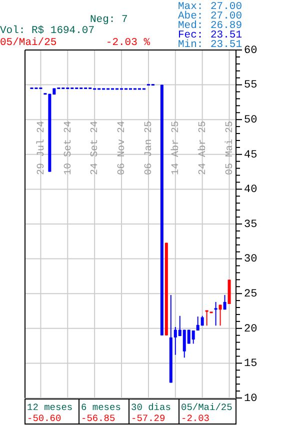  What do you see at coordinates (191, 45) in the screenshot?
I see `annotation: Min:` at bounding box center [191, 45].